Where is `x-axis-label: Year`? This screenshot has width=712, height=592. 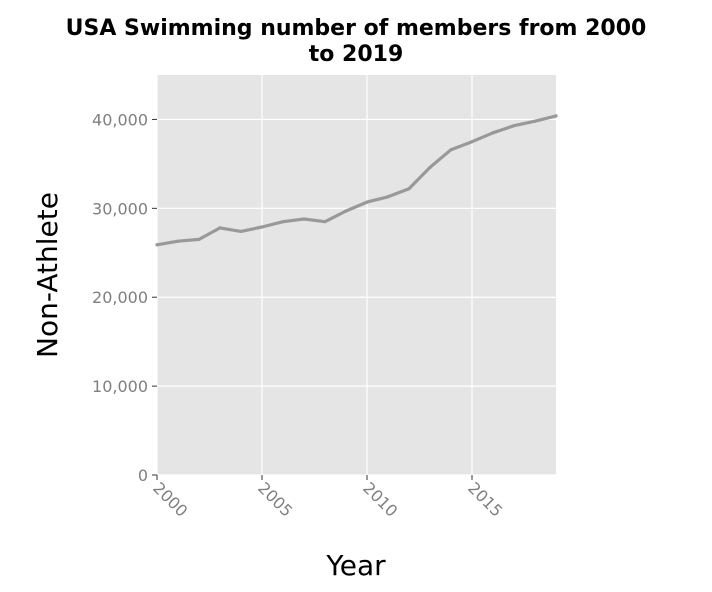 x-axis-label: Year is located at coordinates (355, 565).